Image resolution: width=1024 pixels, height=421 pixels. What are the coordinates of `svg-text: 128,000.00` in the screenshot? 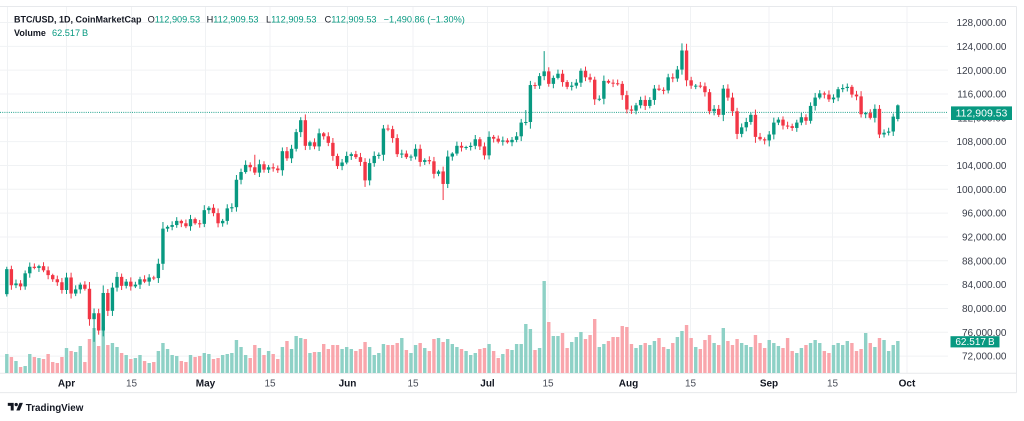 It's located at (981, 23).